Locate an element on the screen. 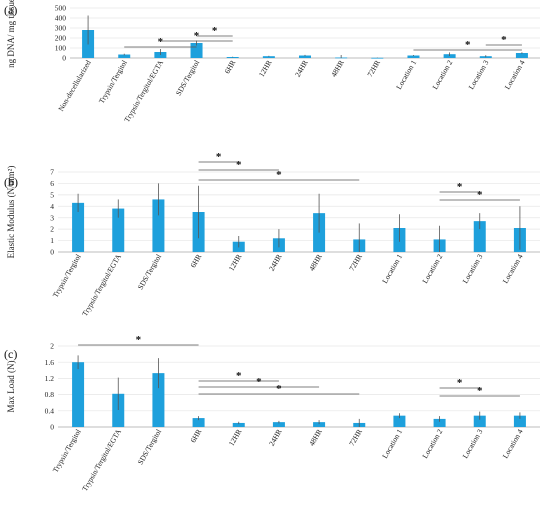 The image size is (550, 507). y-tick-label: 1.6 is located at coordinates (50, 362).